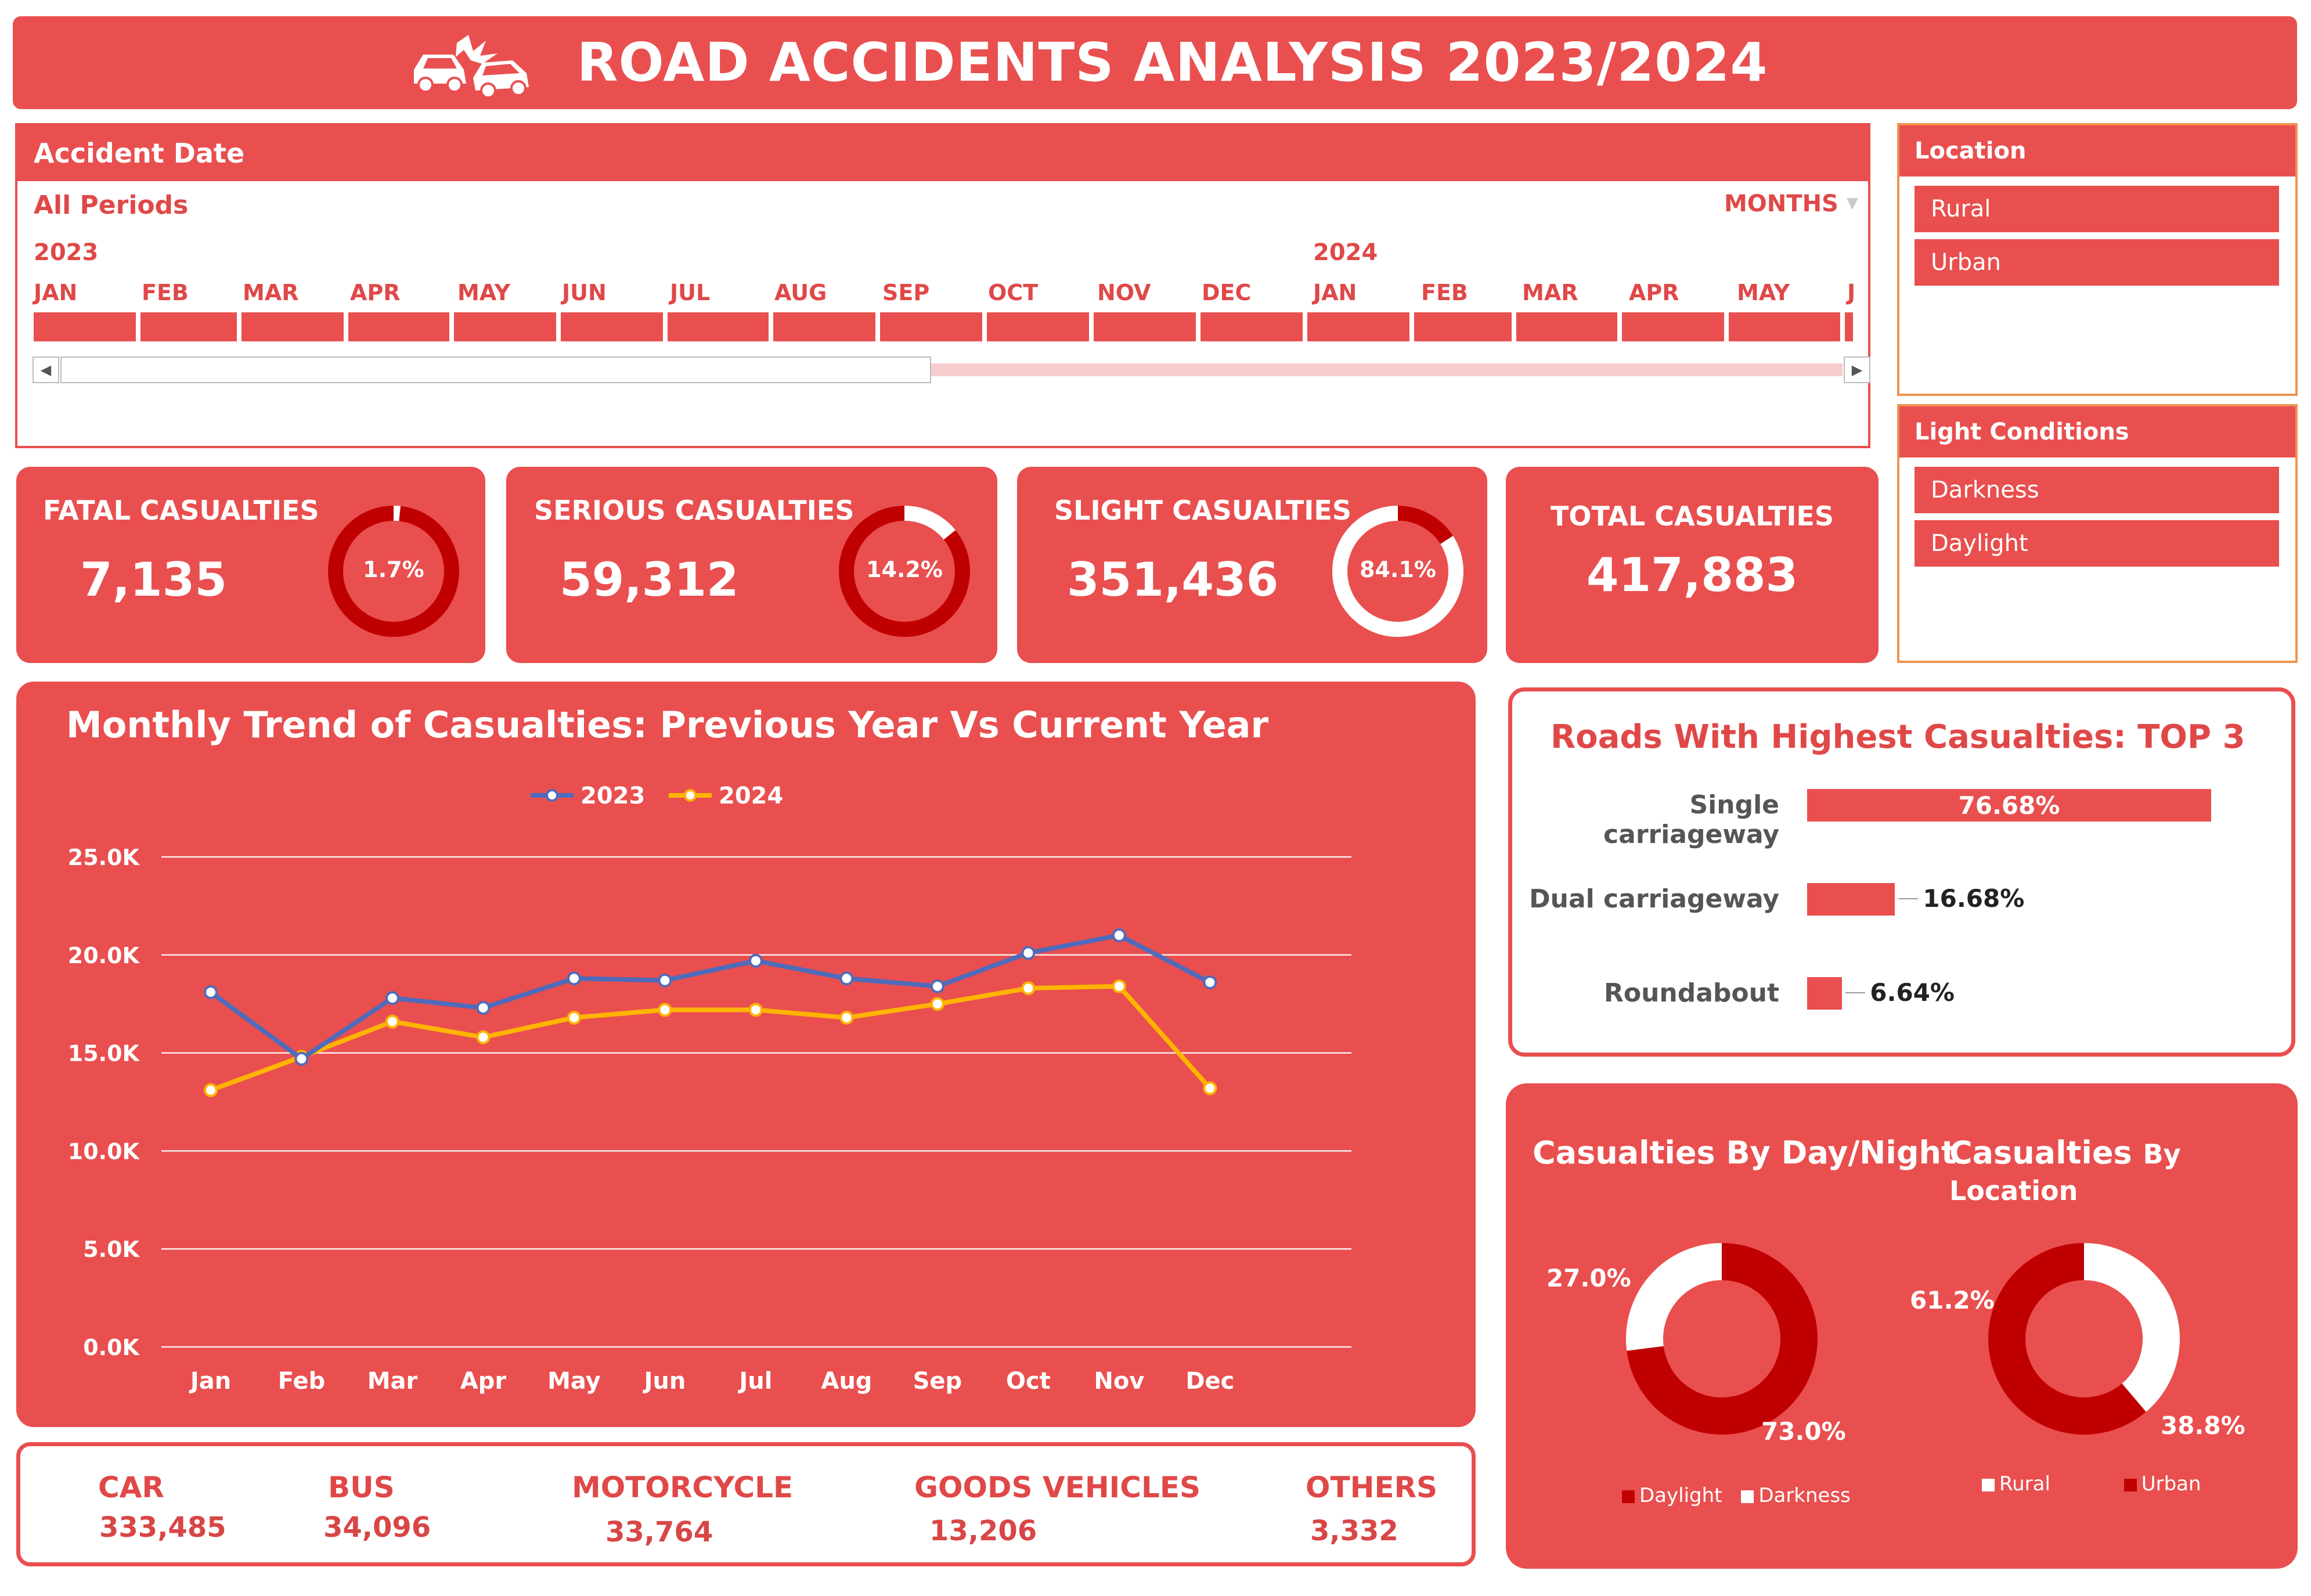 The height and width of the screenshot is (1596, 2311). Describe the element at coordinates (1155, 62) in the screenshot. I see `dashboard-header: ROAD ACCIDENTS ANALYSIS 2023/2024` at that location.